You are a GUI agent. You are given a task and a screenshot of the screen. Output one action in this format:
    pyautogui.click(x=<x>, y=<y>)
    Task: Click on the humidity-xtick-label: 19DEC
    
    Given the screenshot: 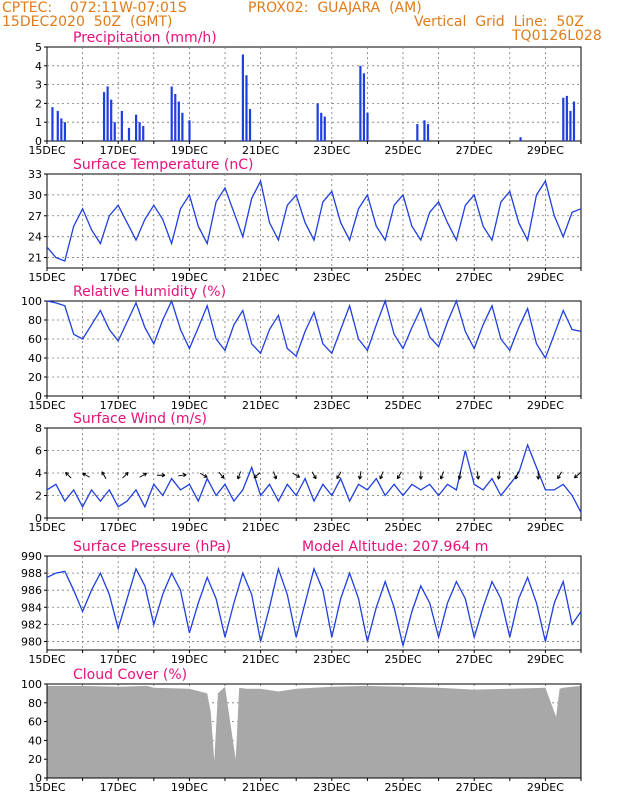 What is the action you would take?
    pyautogui.click(x=189, y=405)
    